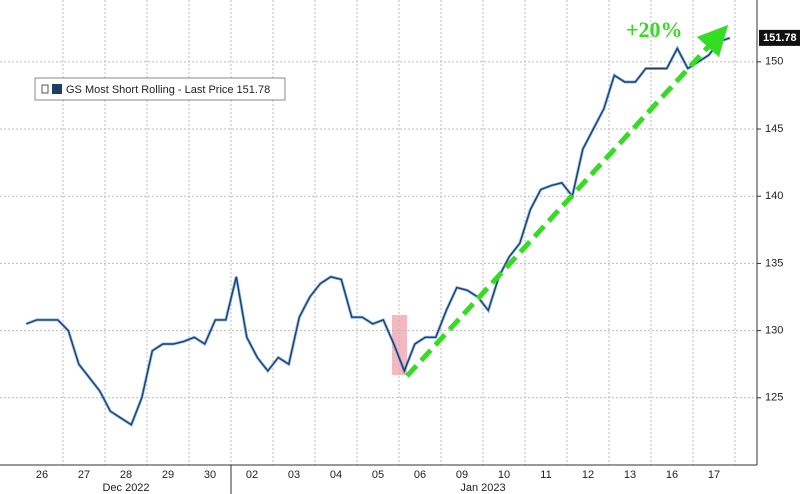 The width and height of the screenshot is (800, 494). I want to click on last-price-tag, so click(779, 37).